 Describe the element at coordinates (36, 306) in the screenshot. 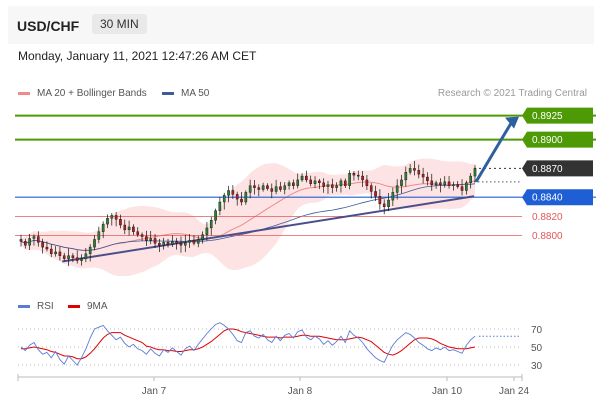

I see `legend-rsi: RSI` at that location.